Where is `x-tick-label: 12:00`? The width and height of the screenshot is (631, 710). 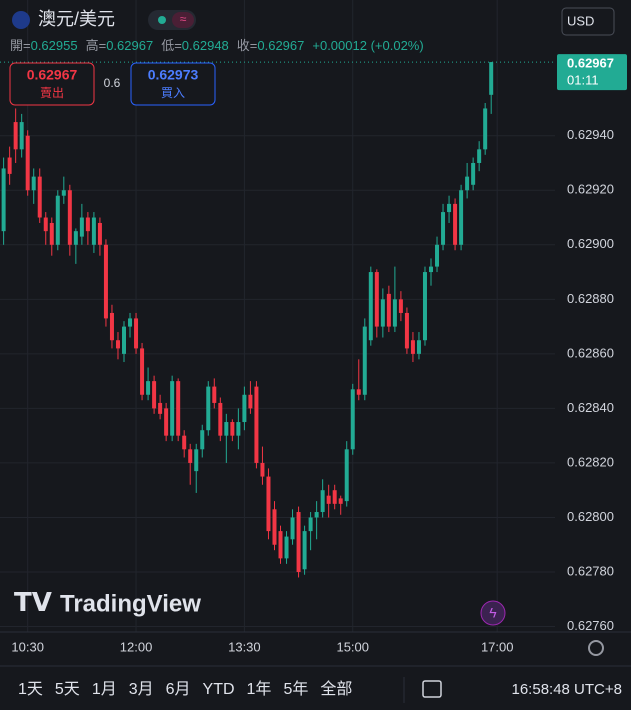
x-tick-label: 12:00 is located at coordinates (136, 646).